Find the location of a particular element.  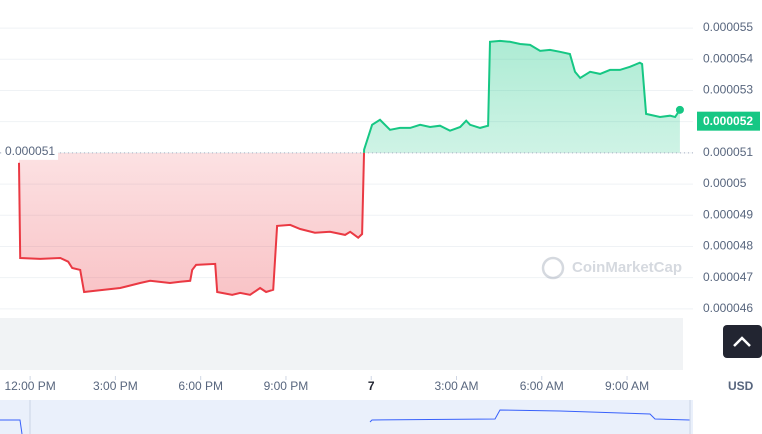

watermark: CoinMarketCap is located at coordinates (611, 268).